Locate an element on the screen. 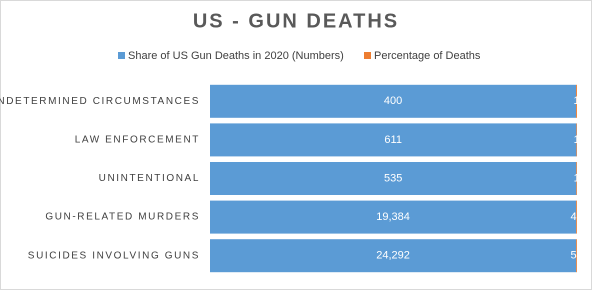  data-label: 54 is located at coordinates (576, 256).